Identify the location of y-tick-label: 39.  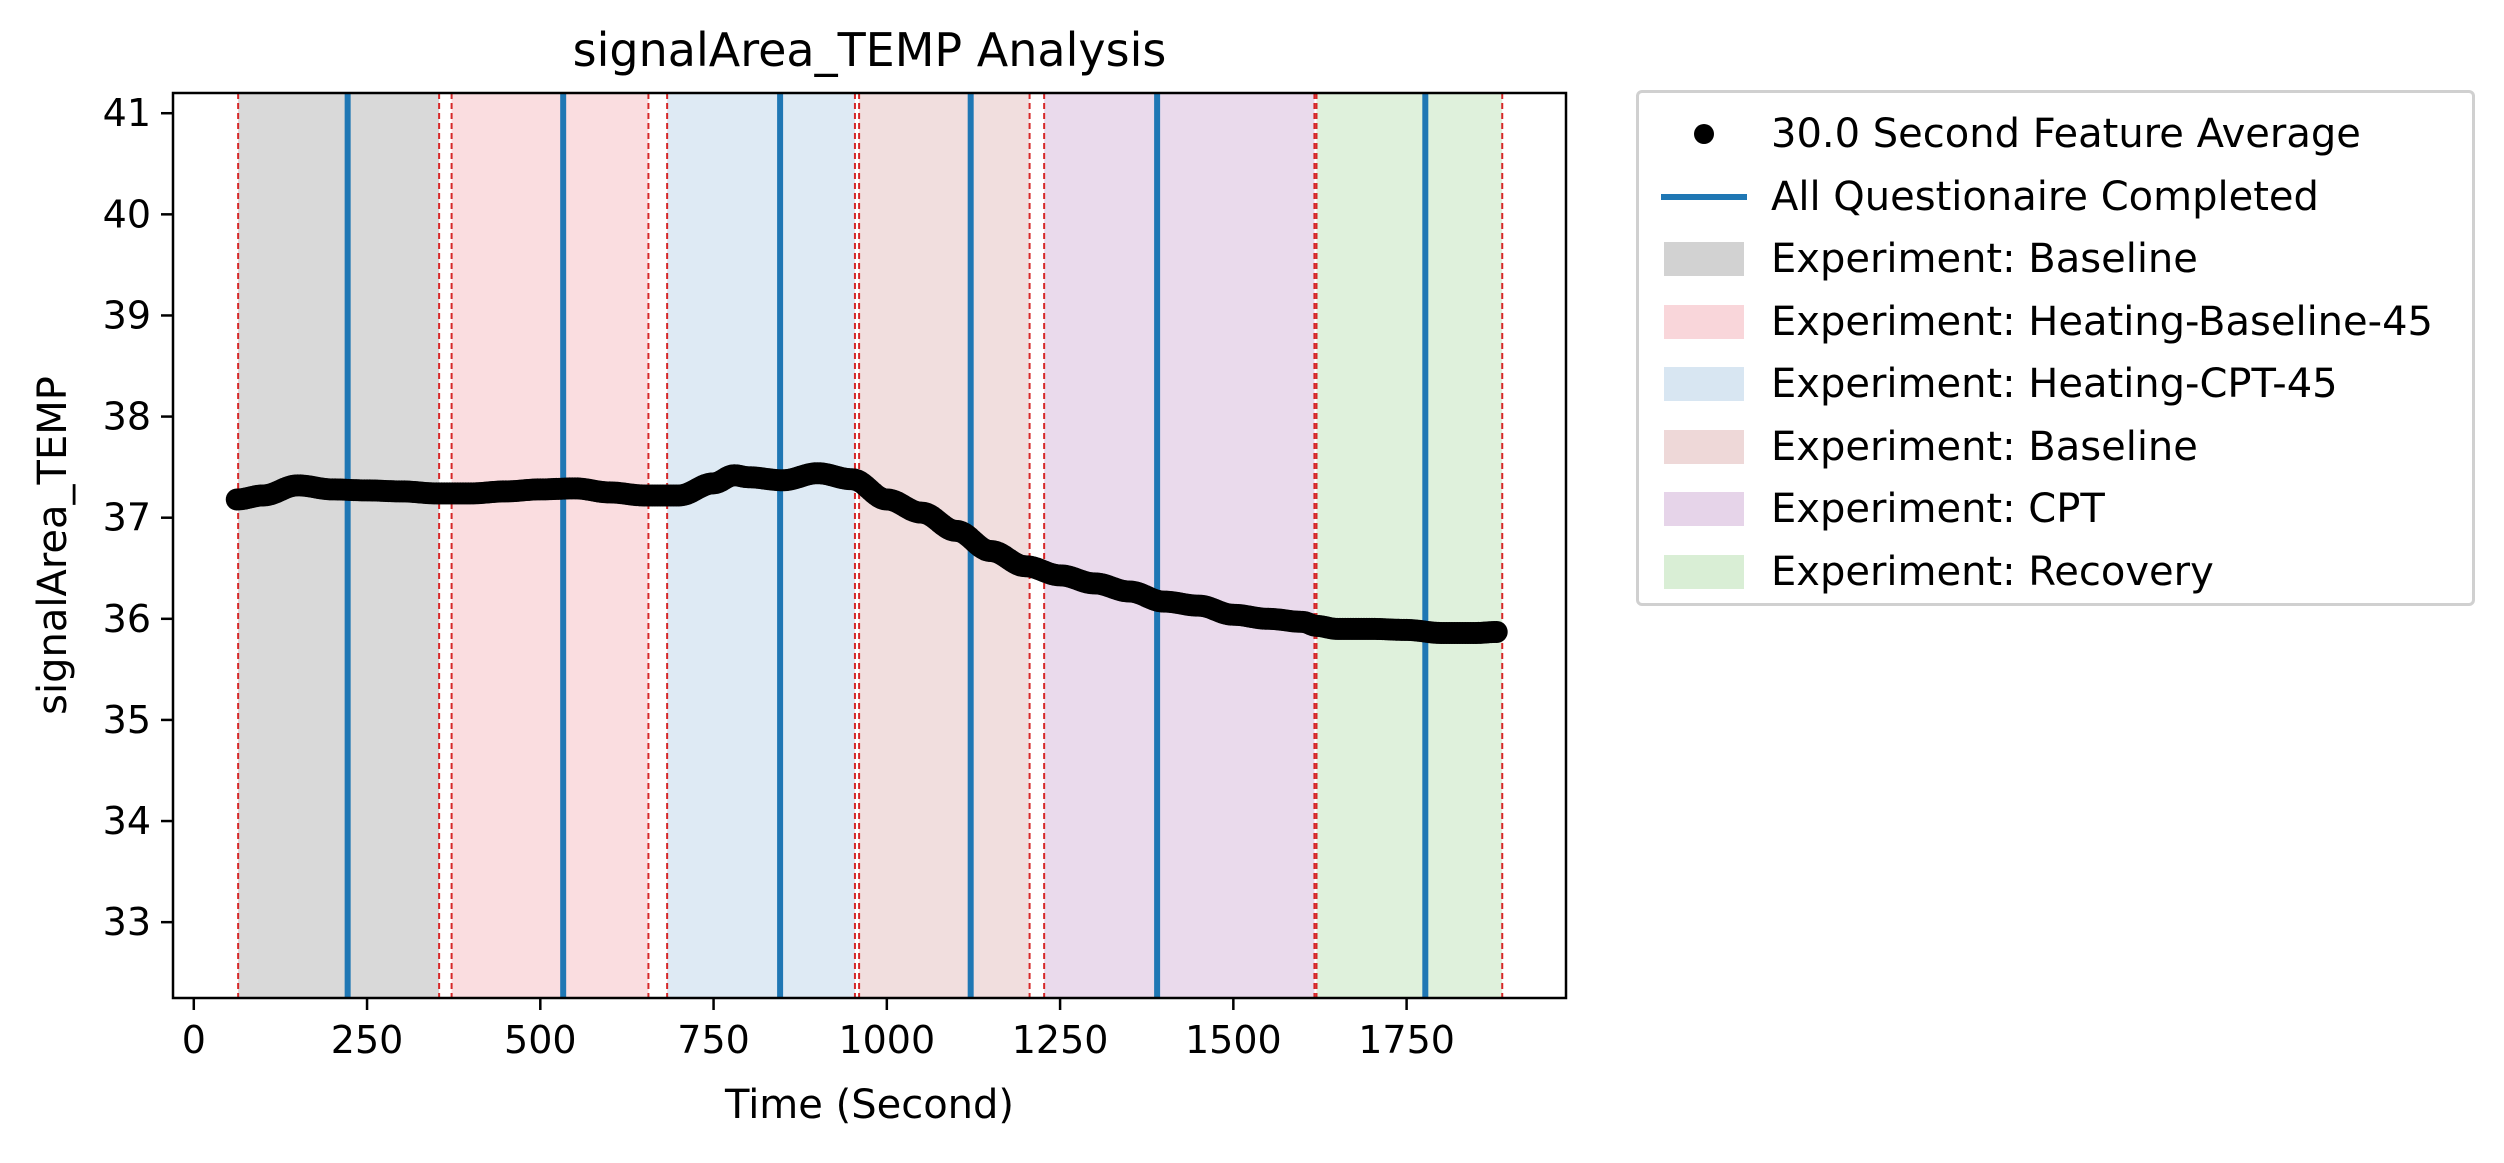
(127, 315).